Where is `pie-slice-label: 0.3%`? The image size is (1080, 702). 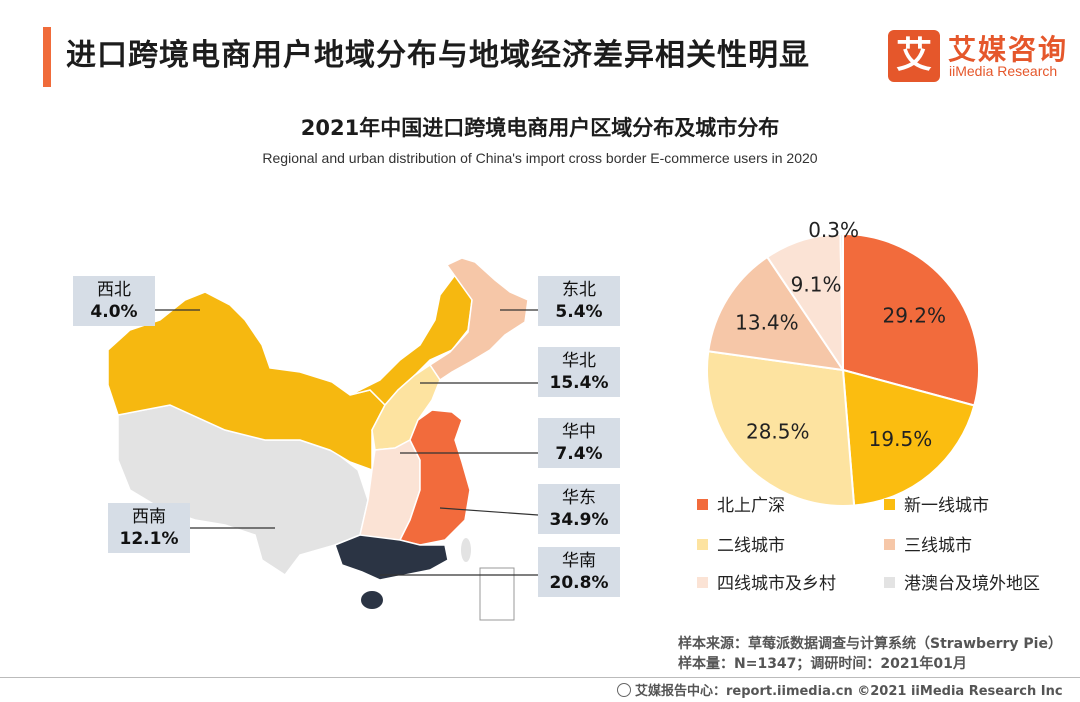
pie-slice-label: 0.3% is located at coordinates (833, 230).